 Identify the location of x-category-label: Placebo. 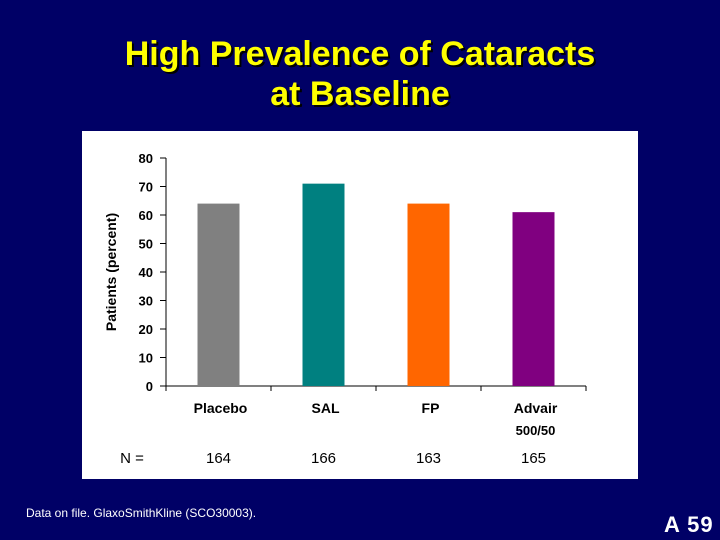
(221, 408).